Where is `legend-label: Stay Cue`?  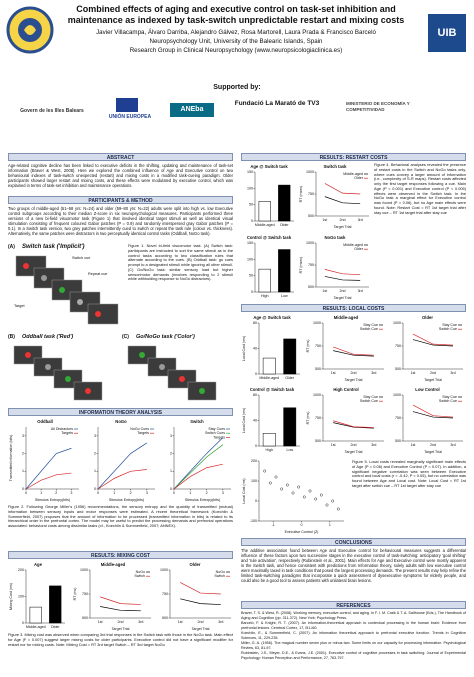
legend-label: Stay Cue is located at coordinates (370, 325).